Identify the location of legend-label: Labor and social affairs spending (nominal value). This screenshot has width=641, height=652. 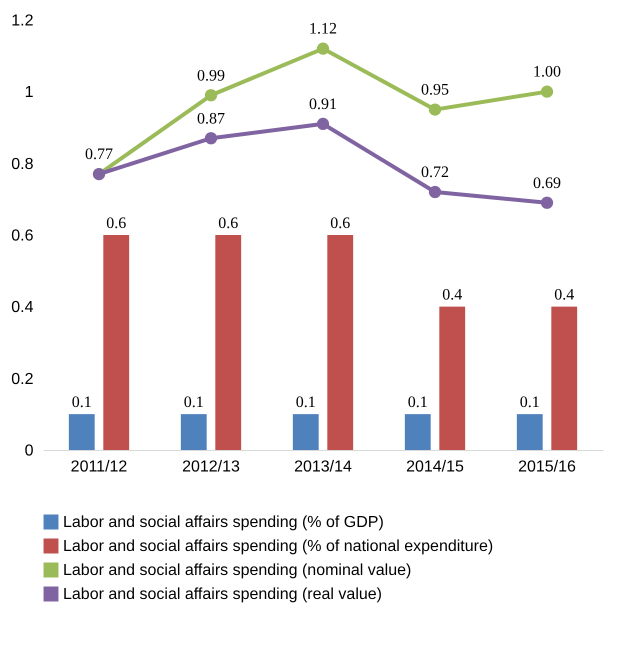
(237, 570).